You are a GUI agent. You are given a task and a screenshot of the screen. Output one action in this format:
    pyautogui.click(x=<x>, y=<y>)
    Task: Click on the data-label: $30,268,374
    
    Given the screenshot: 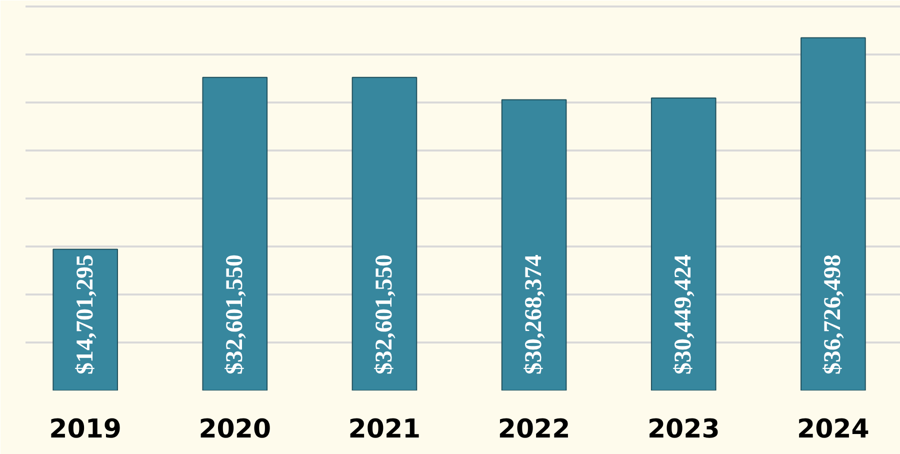 What is the action you would take?
    pyautogui.click(x=534, y=314)
    